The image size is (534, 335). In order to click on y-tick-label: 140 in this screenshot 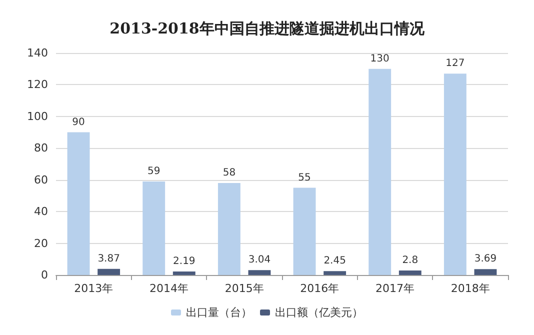, I will do `click(37, 53)`.